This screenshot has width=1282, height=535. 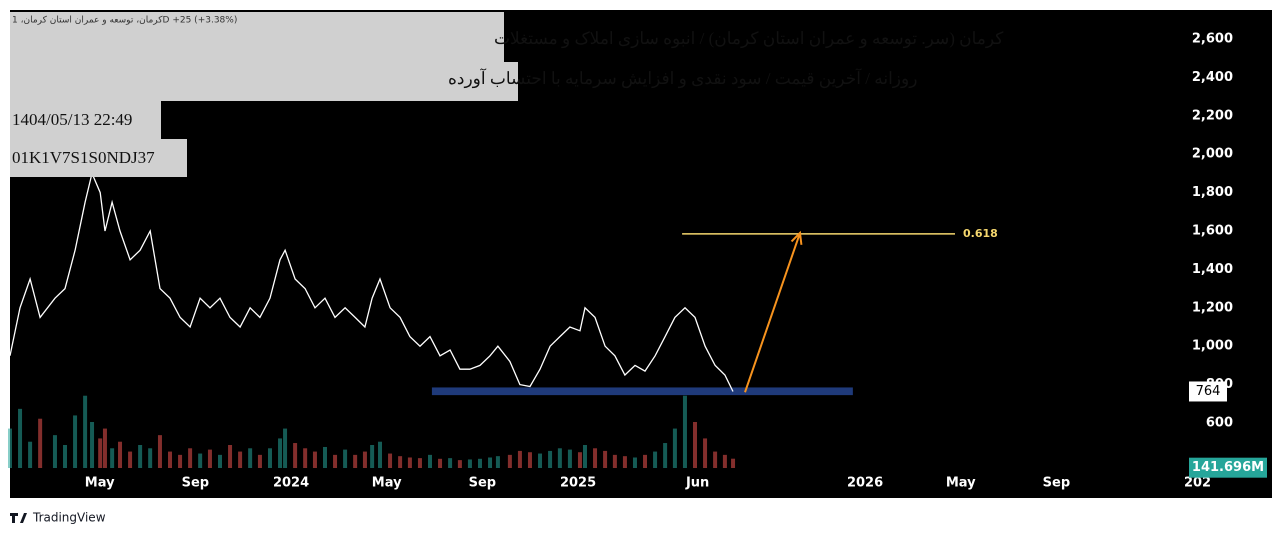 What do you see at coordinates (1212, 38) in the screenshot?
I see `y-tick-label: 2,600` at bounding box center [1212, 38].